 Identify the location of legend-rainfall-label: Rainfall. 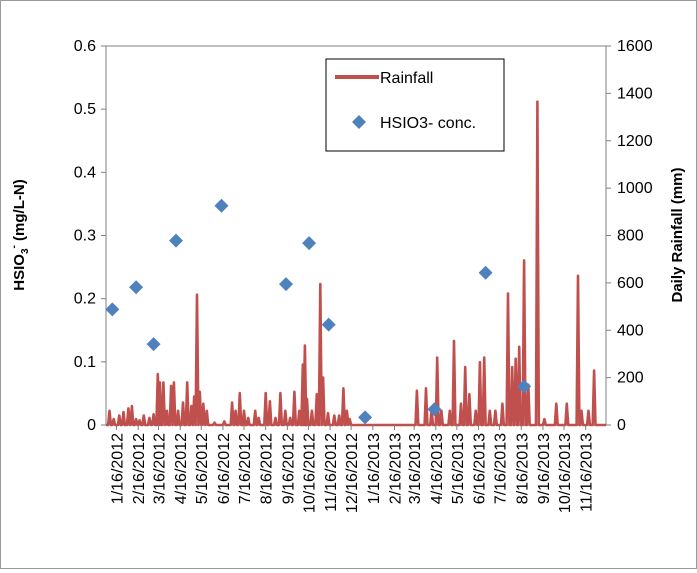
(406, 78).